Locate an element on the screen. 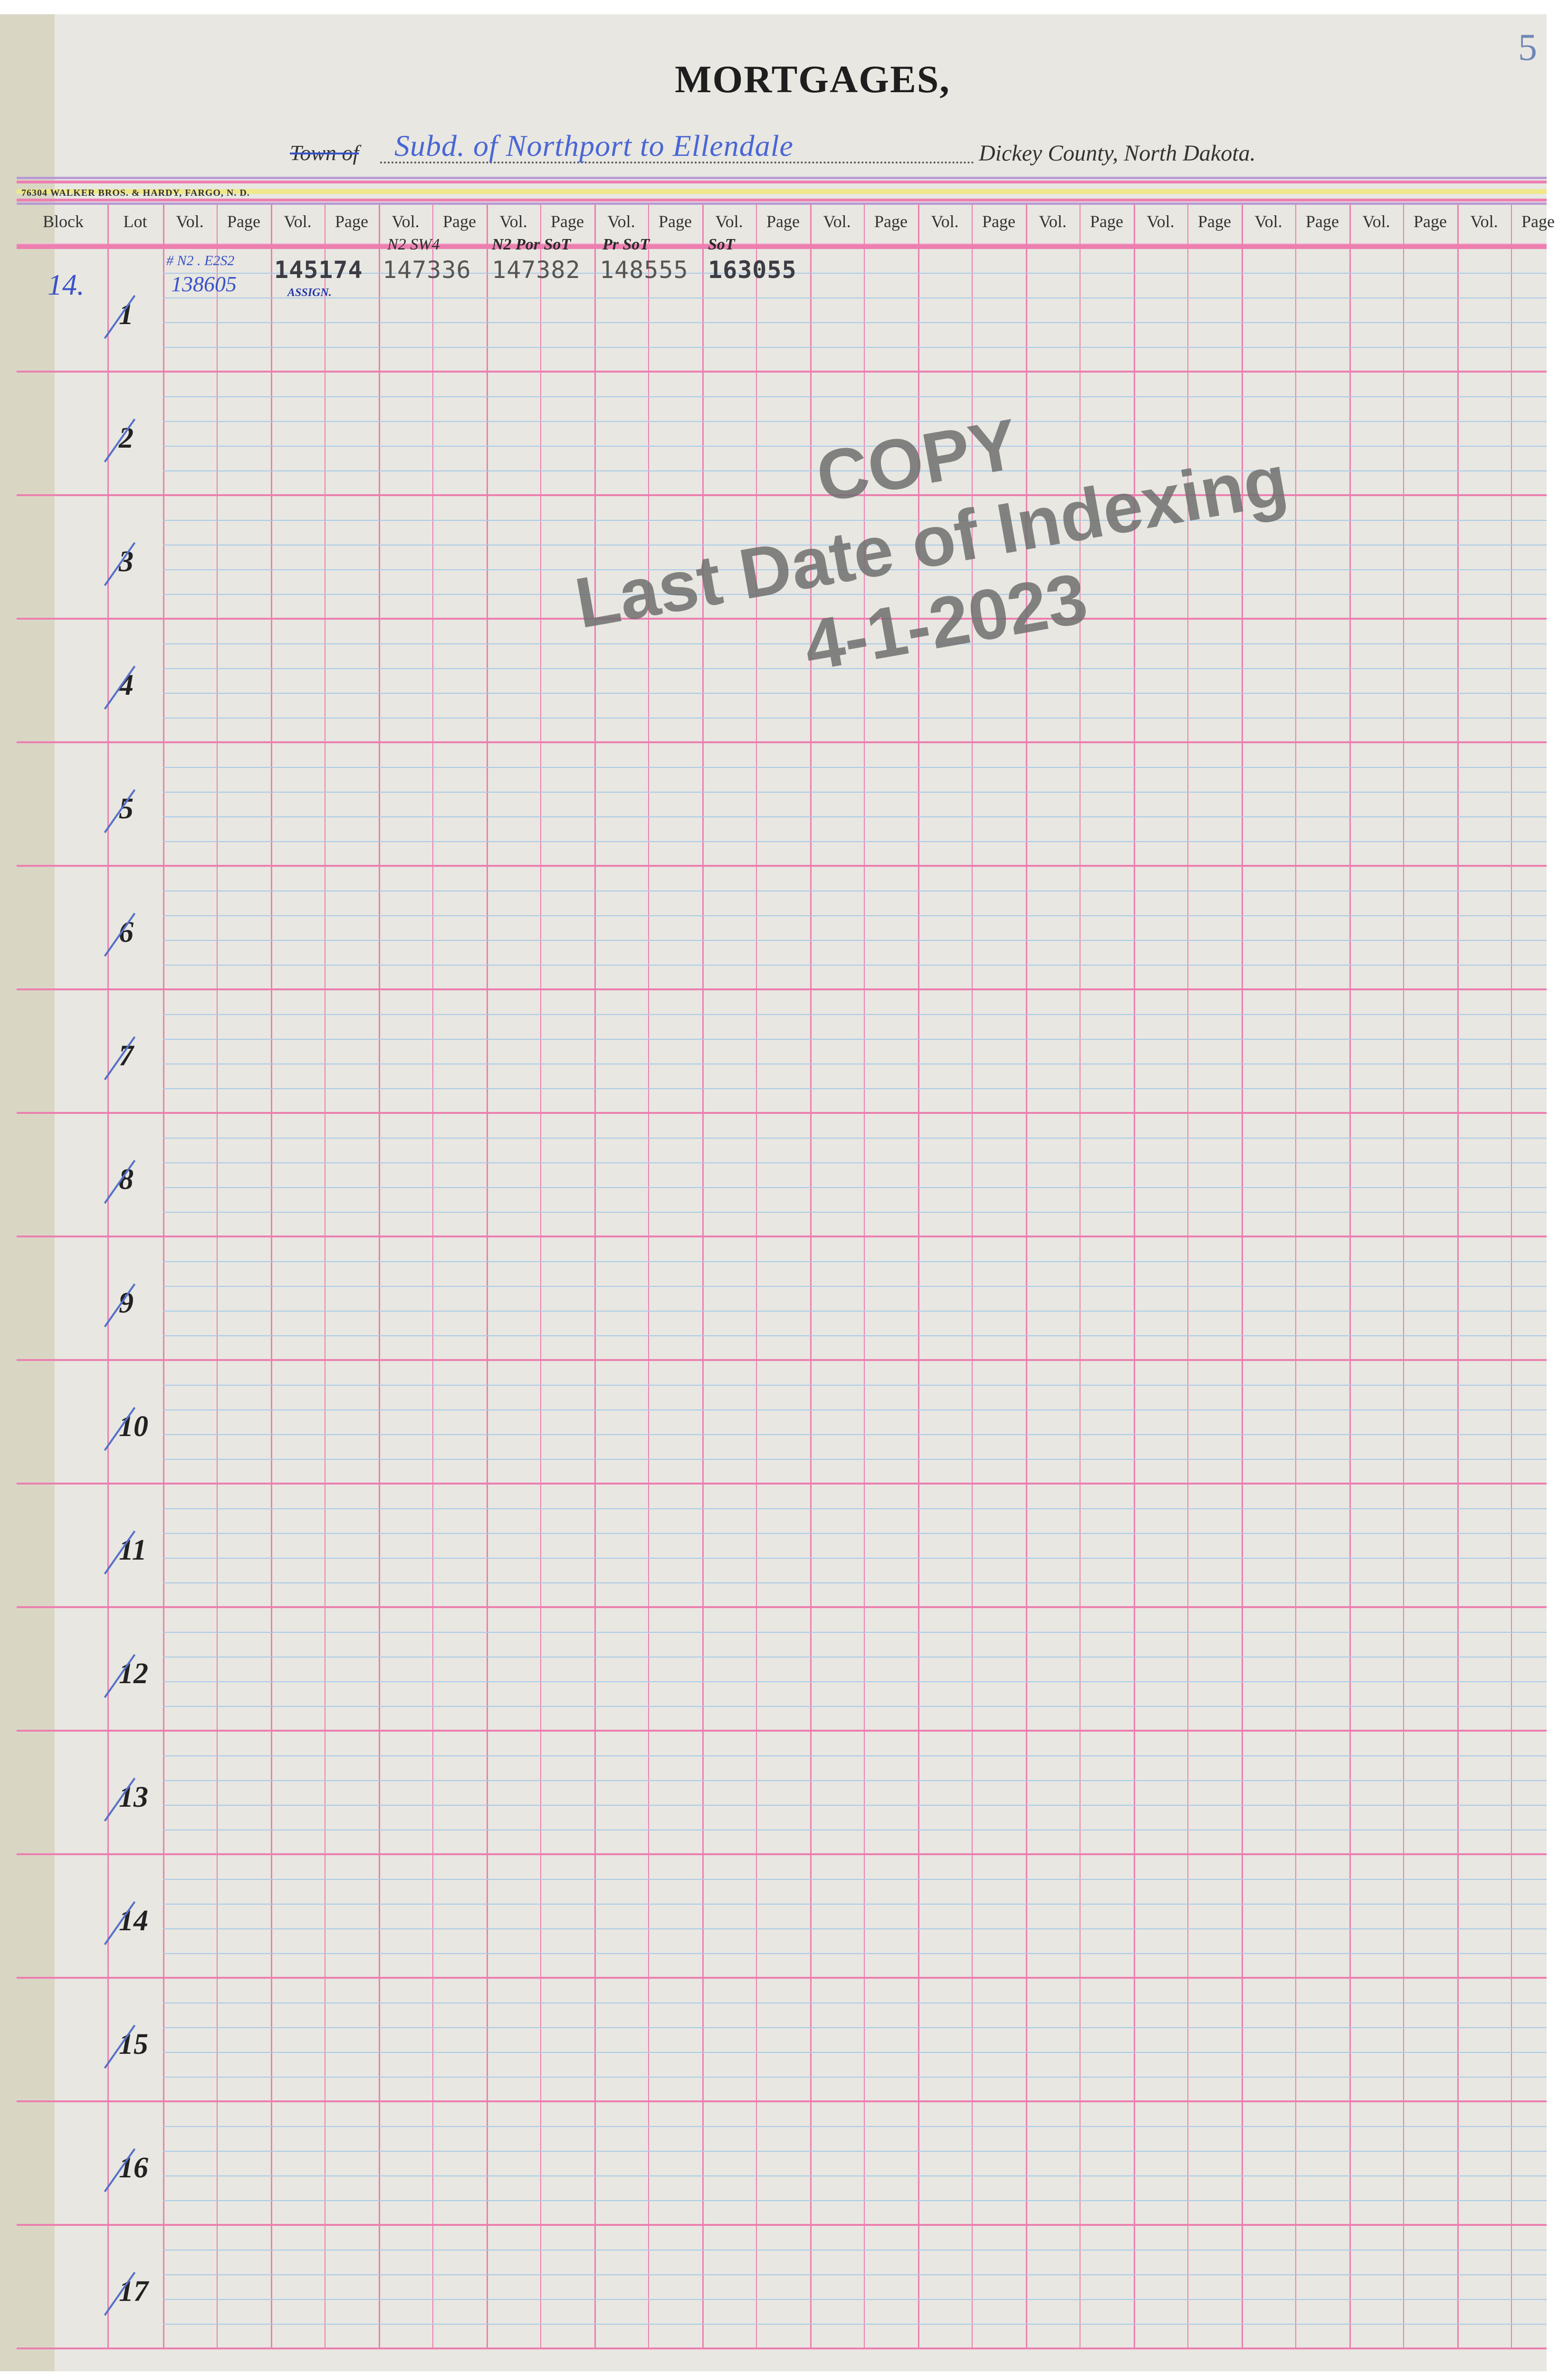 This screenshot has height=2376, width=1568. entry-note: N2 Por SoT is located at coordinates (531, 244).